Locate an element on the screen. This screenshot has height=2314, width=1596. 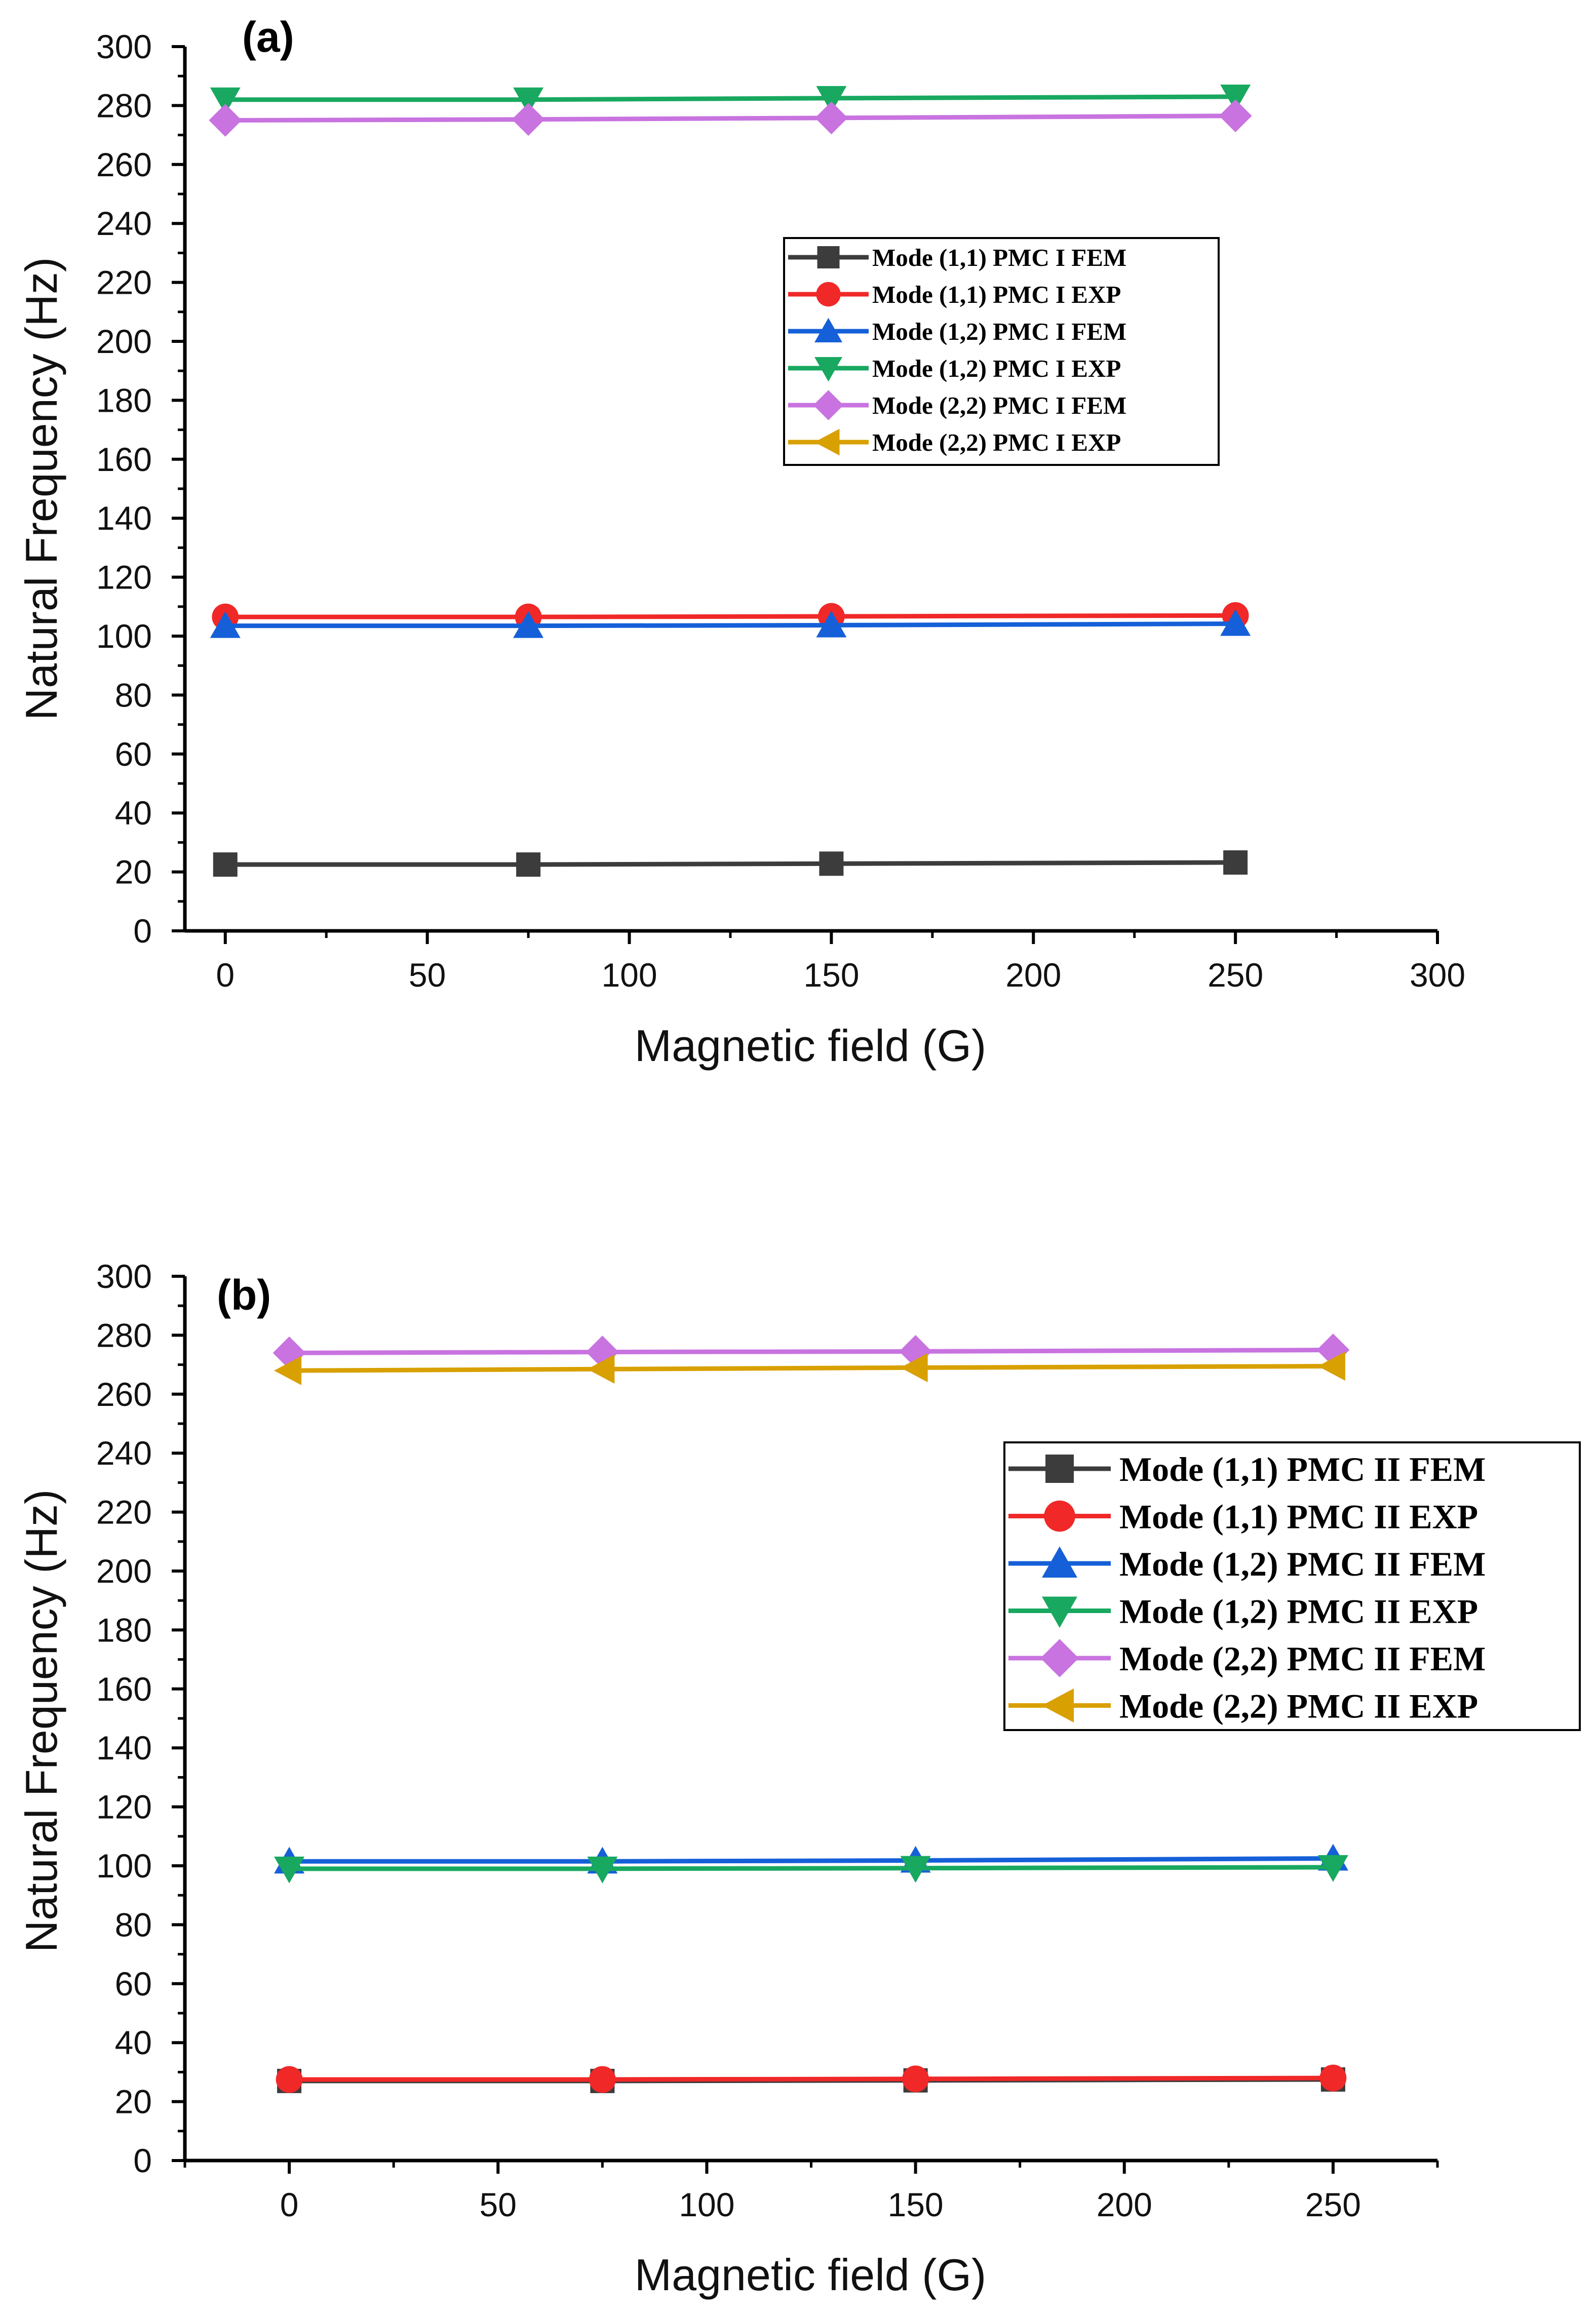
y-tick-label-b: 80 is located at coordinates (133, 1925).